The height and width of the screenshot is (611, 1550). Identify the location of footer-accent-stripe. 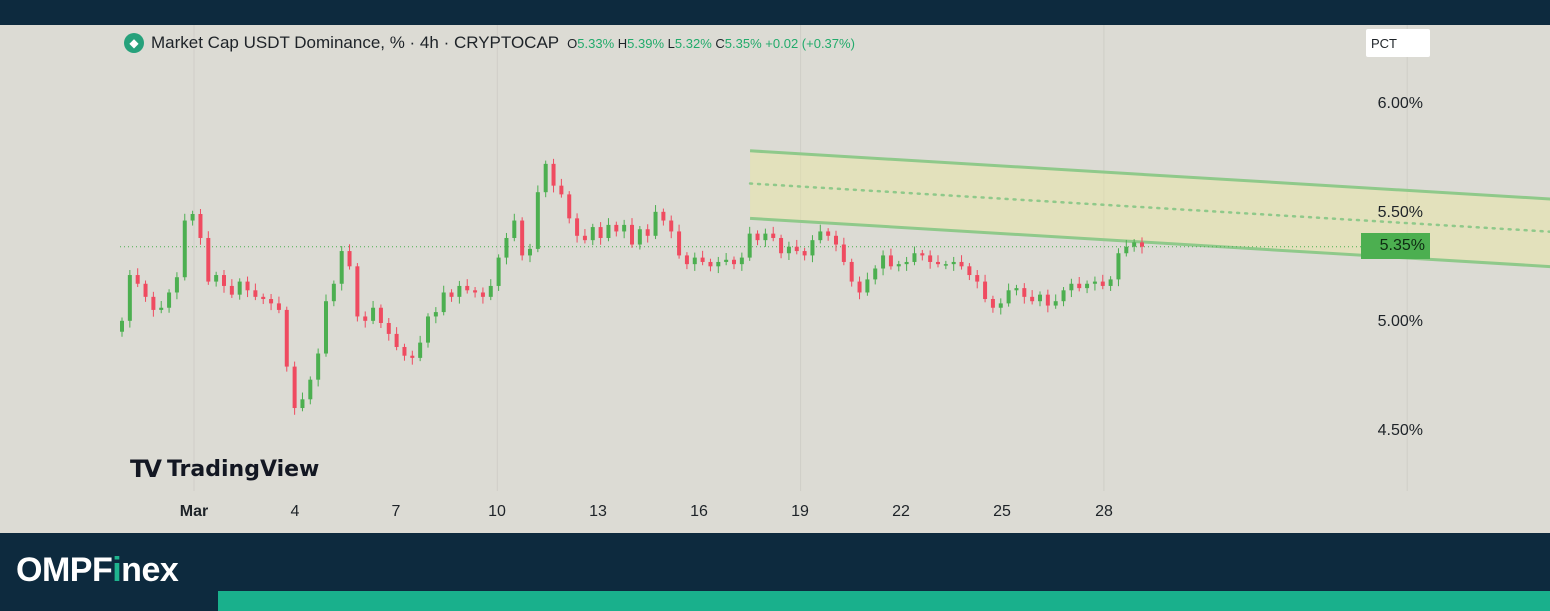
(884, 601).